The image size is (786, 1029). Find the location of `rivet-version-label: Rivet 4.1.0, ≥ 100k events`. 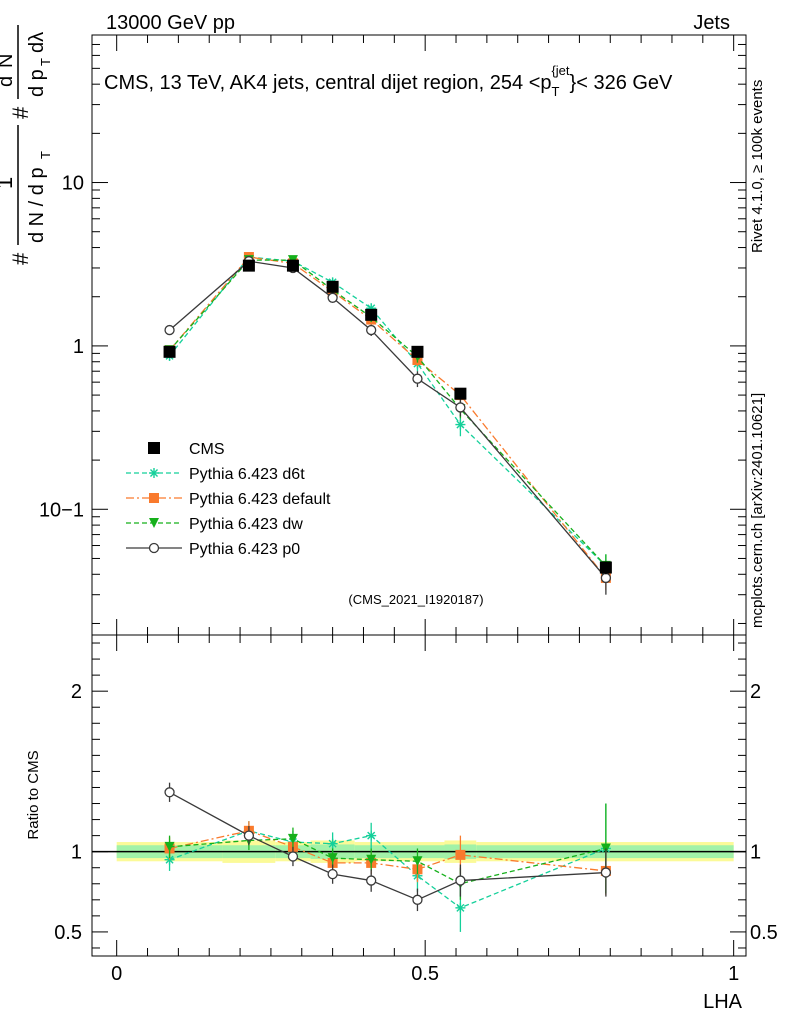

rivet-version-label: Rivet 4.1.0, ≥ 100k events is located at coordinates (757, 166).